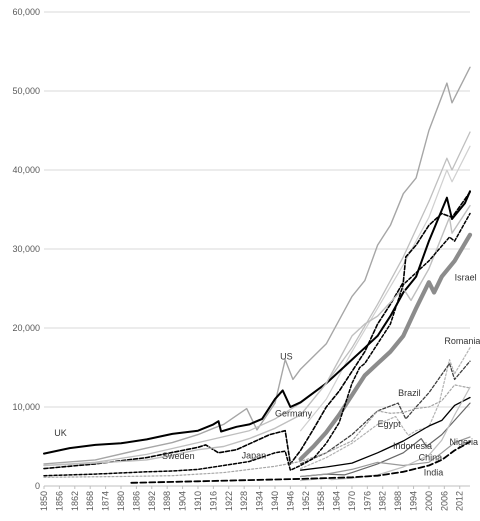 This screenshot has height=521, width=480. What do you see at coordinates (60, 433) in the screenshot?
I see `series-label-uk: UK` at bounding box center [60, 433].